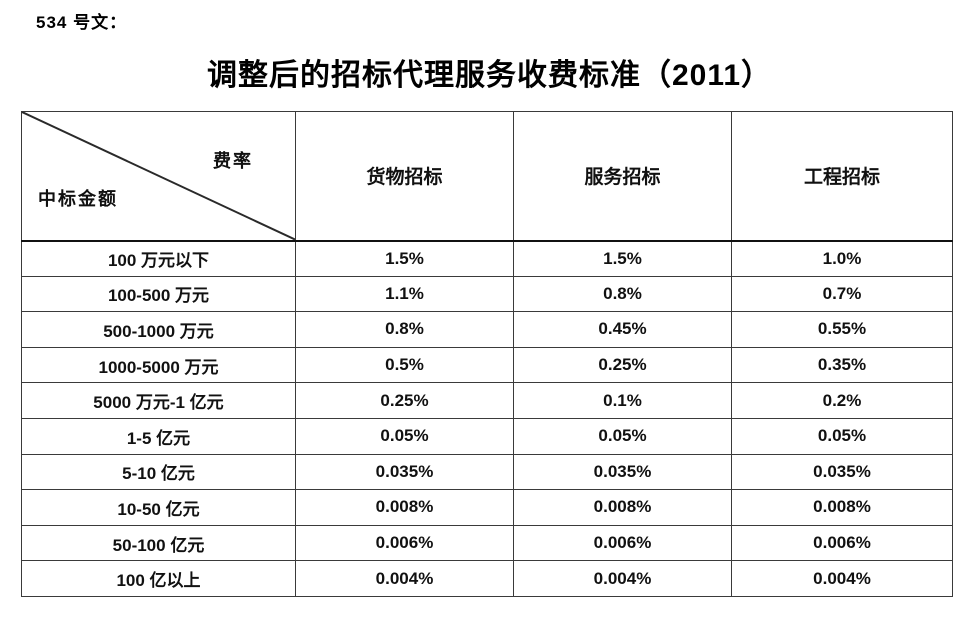 The height and width of the screenshot is (629, 979). What do you see at coordinates (158, 543) in the screenshot?
I see `row-label-cell: 50-100 亿元` at bounding box center [158, 543].